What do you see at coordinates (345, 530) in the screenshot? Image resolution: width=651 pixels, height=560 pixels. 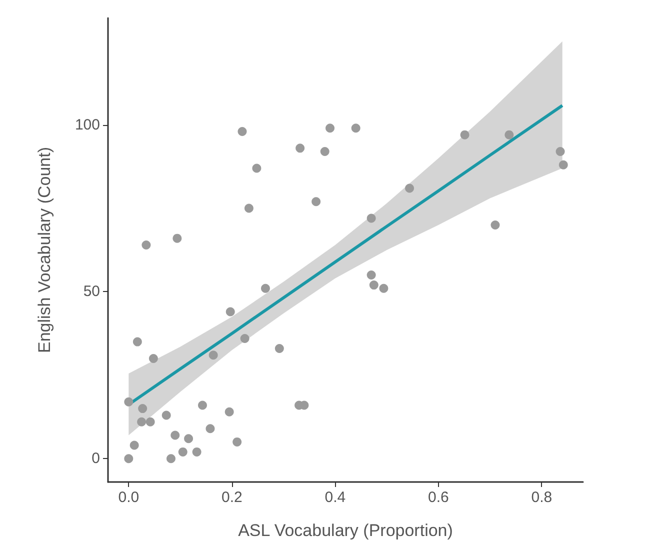 I see `x-axis-title: ASL Vocabulary (Proportion)` at bounding box center [345, 530].